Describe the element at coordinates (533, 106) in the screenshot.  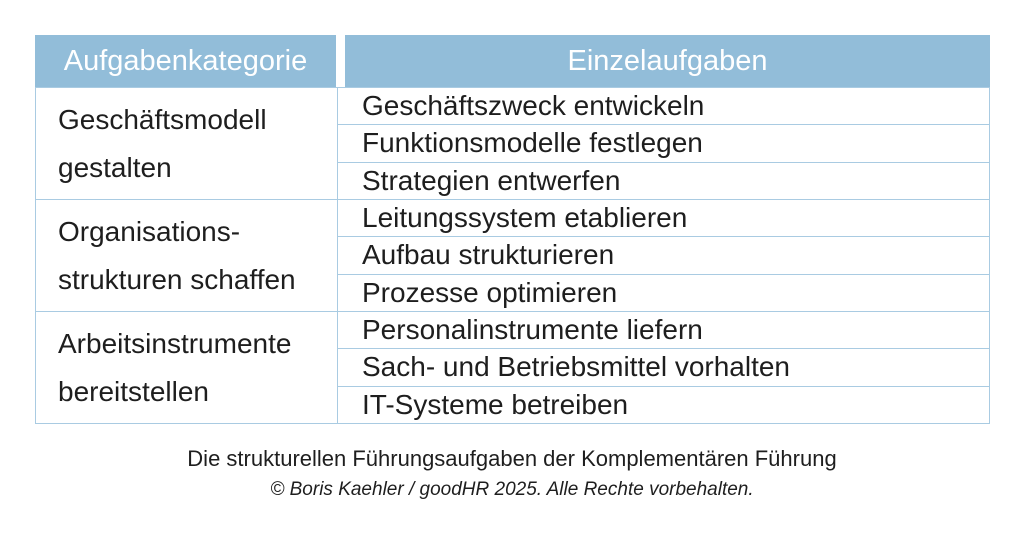
I see `task-cell: Geschäftszweck entwickeln` at that location.